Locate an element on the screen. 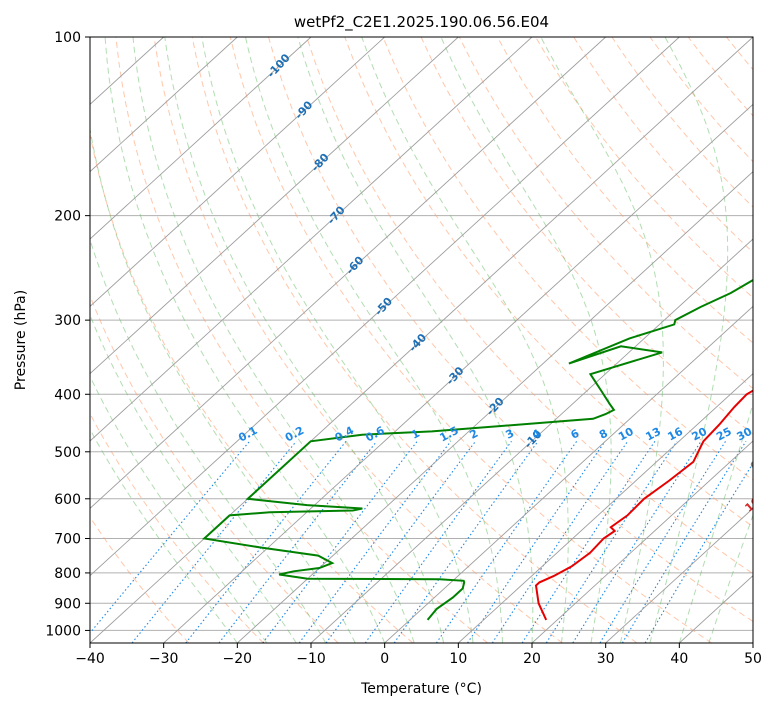 This screenshot has width=775, height=712. x-axis-label: Temperature (°C) is located at coordinates (421, 689).